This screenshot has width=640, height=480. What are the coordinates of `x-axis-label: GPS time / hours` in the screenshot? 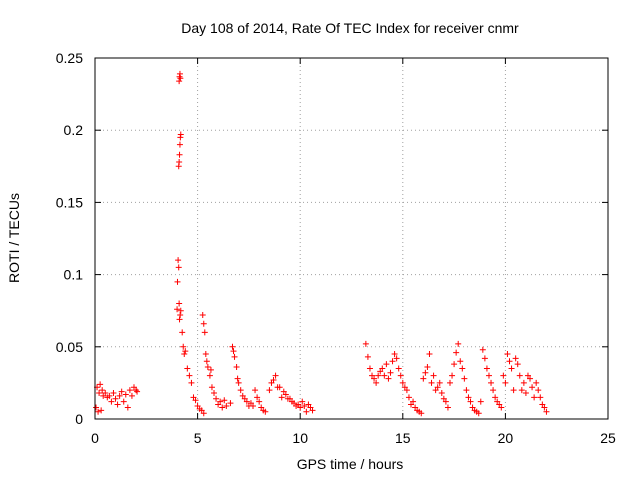 It's located at (350, 464).